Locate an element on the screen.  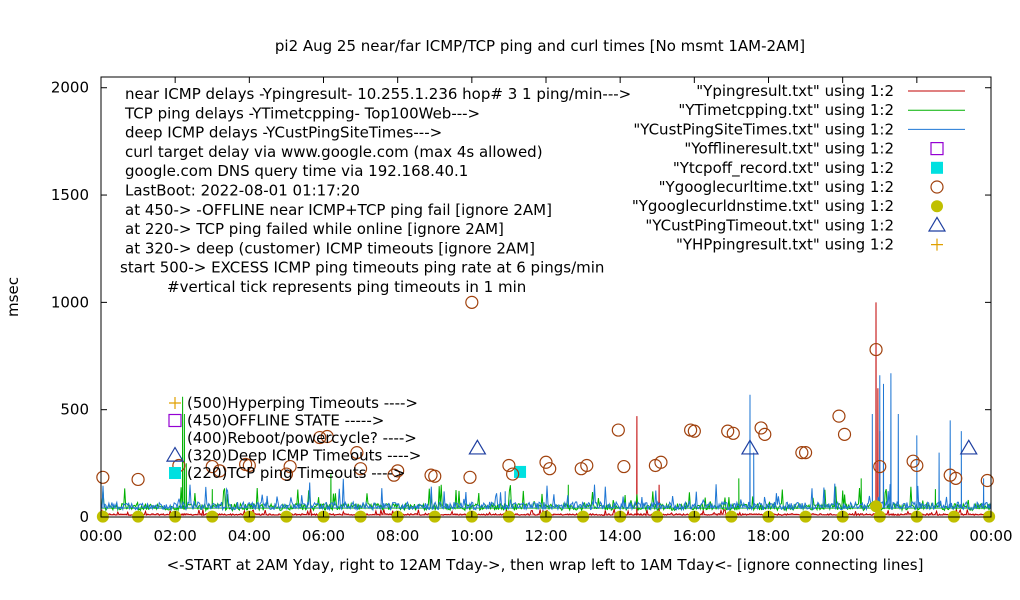
x-tick-label: 10:00 is located at coordinates (471, 536).